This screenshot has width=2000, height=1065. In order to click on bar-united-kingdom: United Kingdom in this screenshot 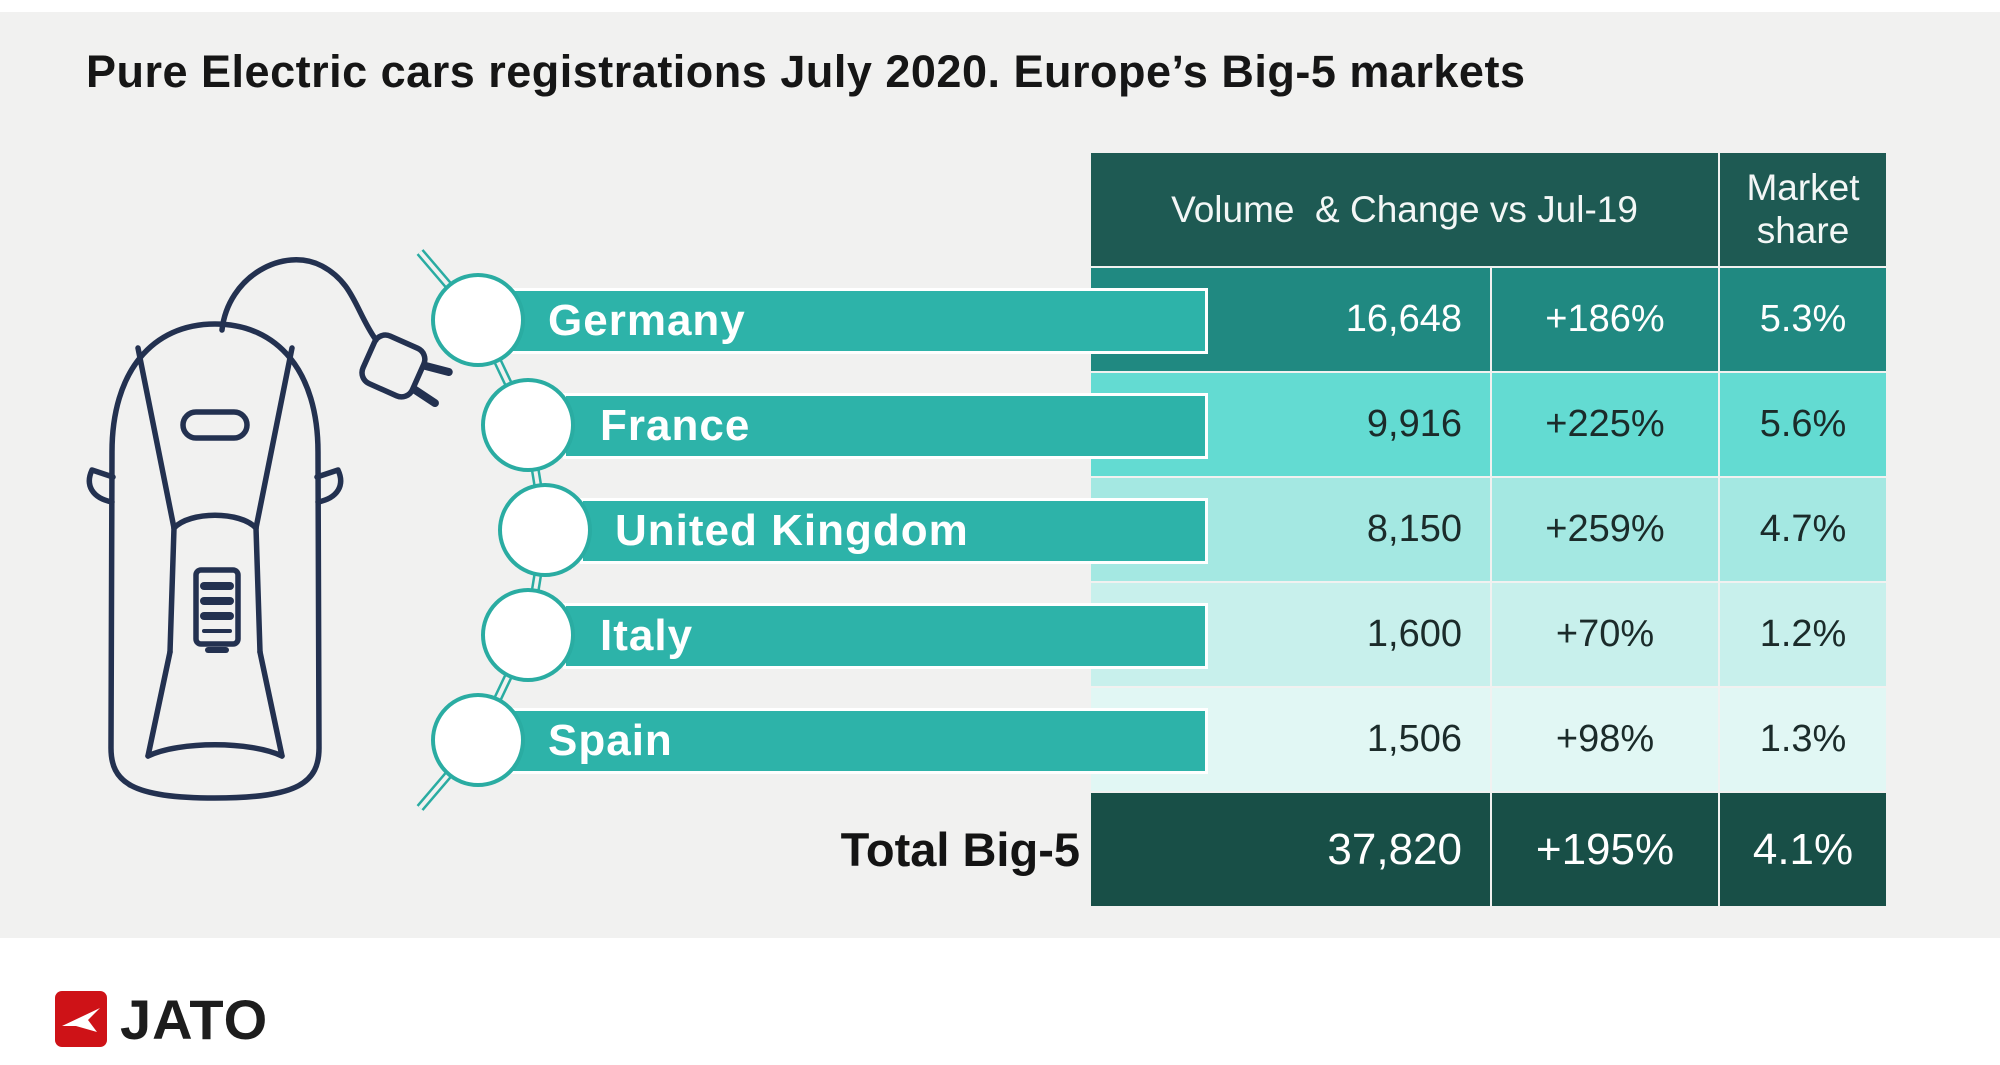, I will do `click(894, 531)`.